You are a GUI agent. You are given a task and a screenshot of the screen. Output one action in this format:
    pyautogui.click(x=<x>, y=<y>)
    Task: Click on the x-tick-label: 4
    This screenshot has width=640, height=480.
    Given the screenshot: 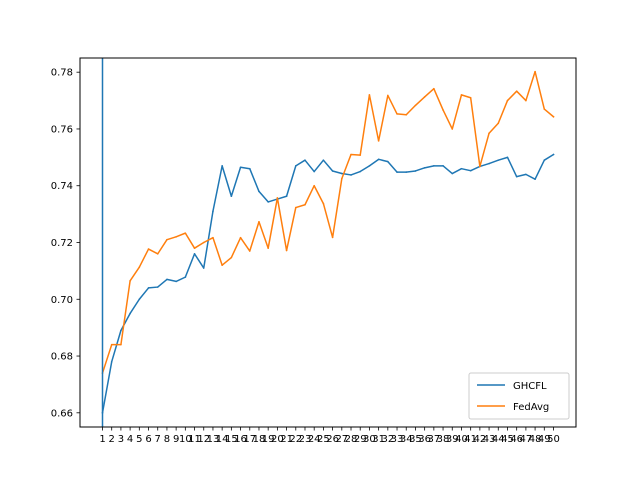 What is the action you would take?
    pyautogui.click(x=130, y=439)
    